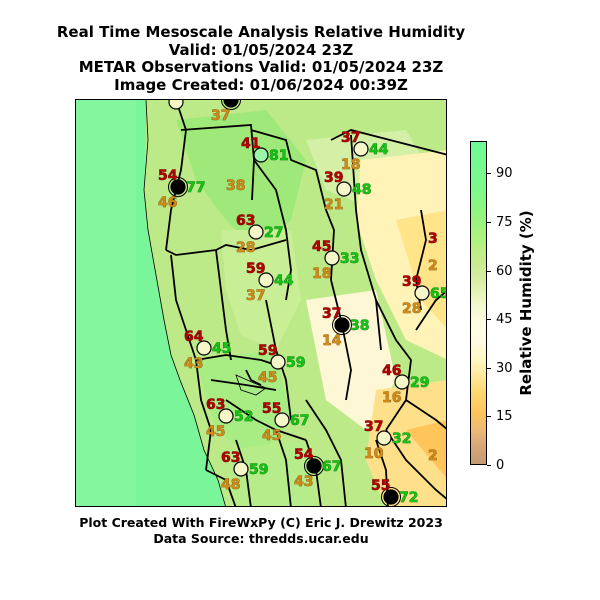  I want to click on colorbar, so click(478, 303).